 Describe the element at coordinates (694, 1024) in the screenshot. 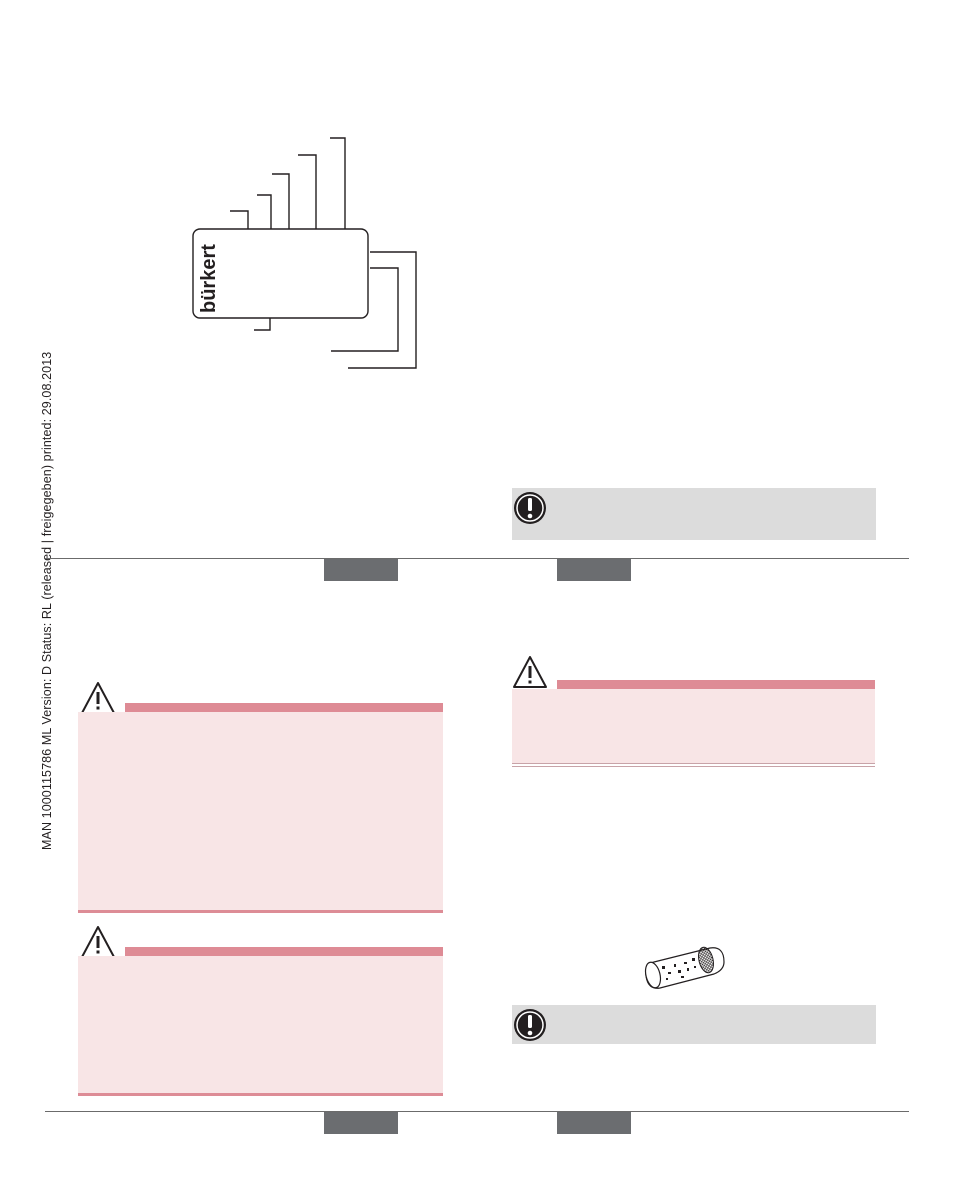

I see `note-box-bottom` at that location.